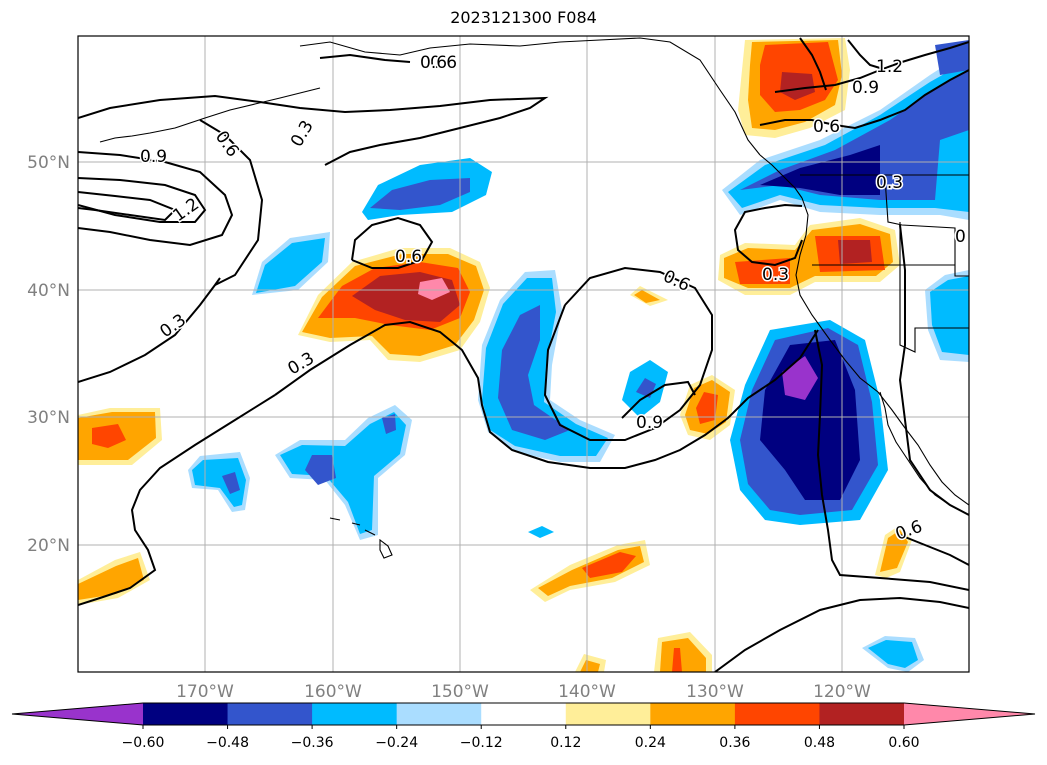 This screenshot has height=765, width=1047. What do you see at coordinates (48, 291) in the screenshot?
I see `lat-tick-label: 40°N` at bounding box center [48, 291].